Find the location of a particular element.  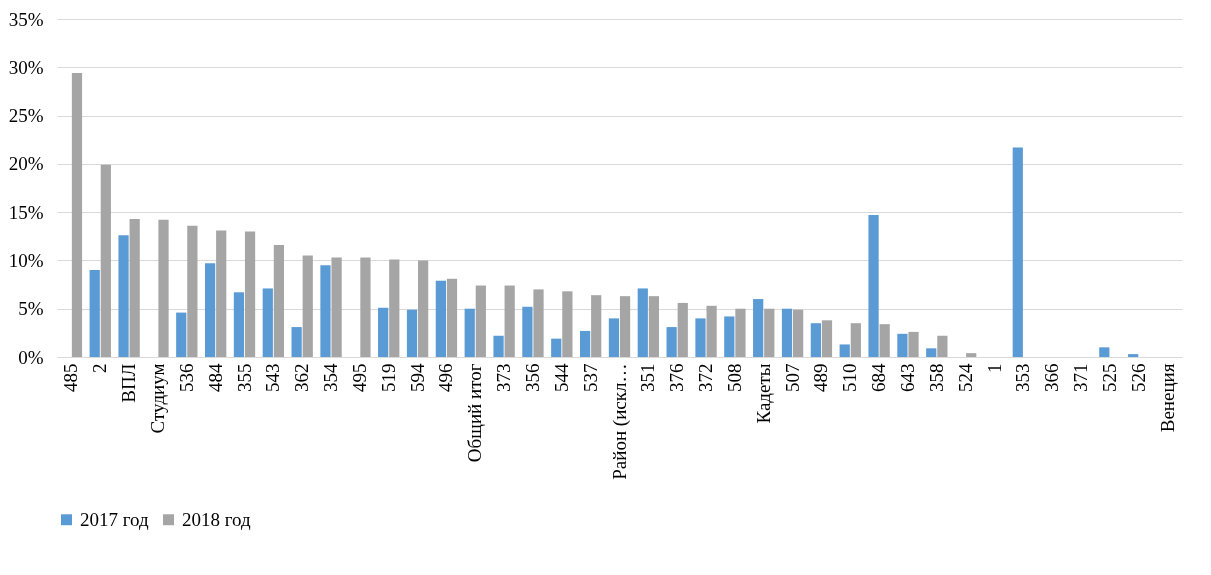

x-tick-label: 2 is located at coordinates (100, 368).